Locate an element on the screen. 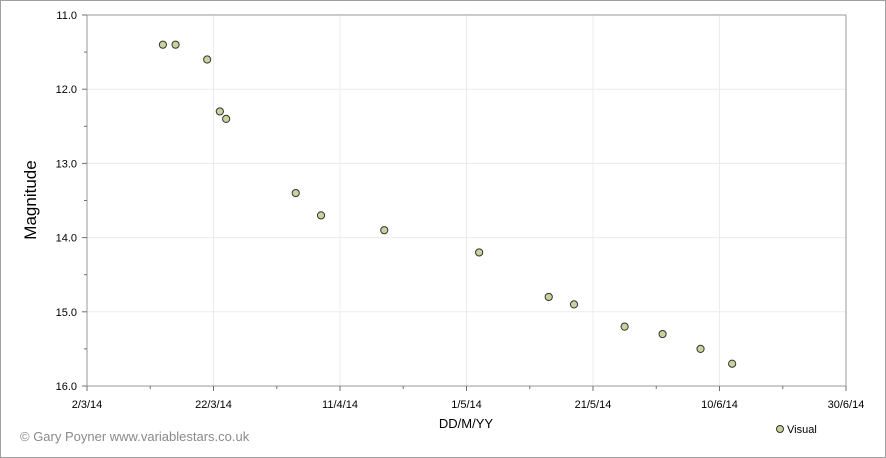 This screenshot has height=458, width=886. y-tick-label: 16.0 is located at coordinates (66, 387).